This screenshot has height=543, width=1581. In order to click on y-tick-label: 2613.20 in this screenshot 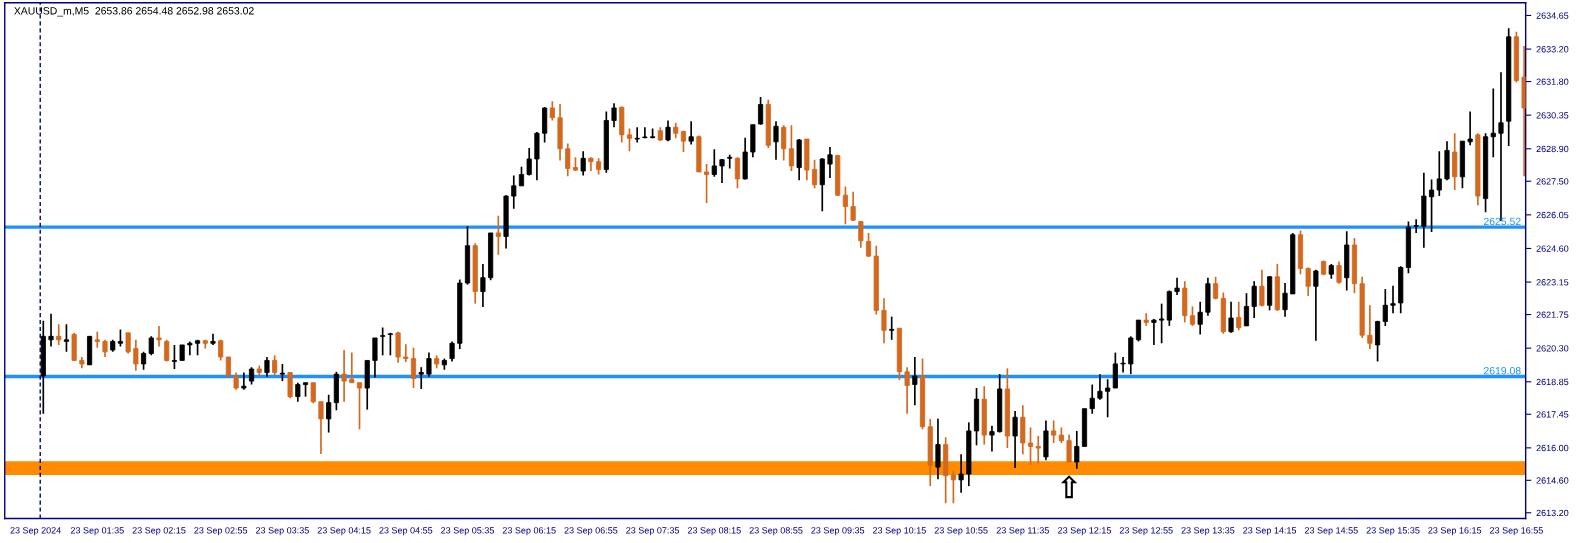, I will do `click(1552, 513)`.